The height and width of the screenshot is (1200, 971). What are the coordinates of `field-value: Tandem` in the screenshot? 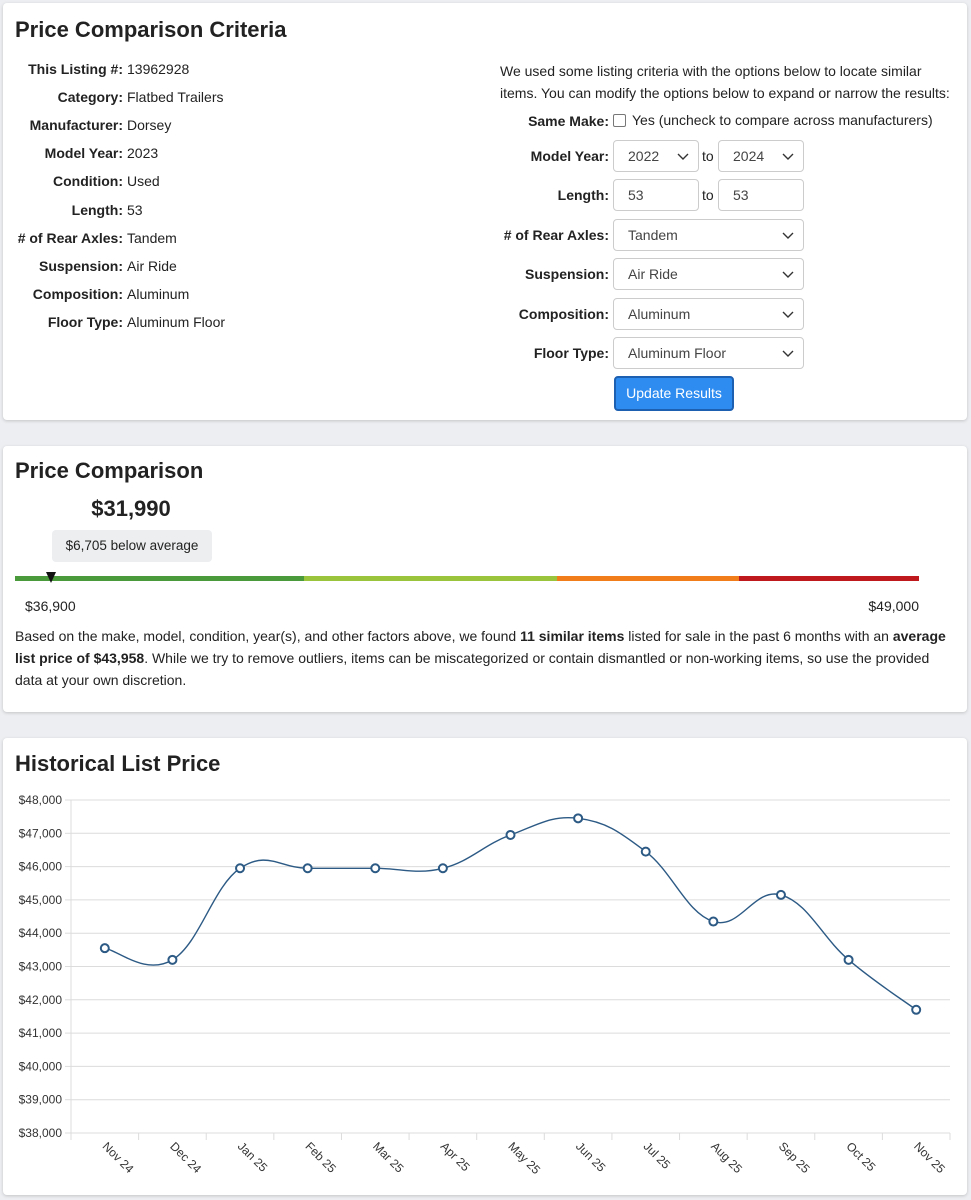 It's located at (152, 237).